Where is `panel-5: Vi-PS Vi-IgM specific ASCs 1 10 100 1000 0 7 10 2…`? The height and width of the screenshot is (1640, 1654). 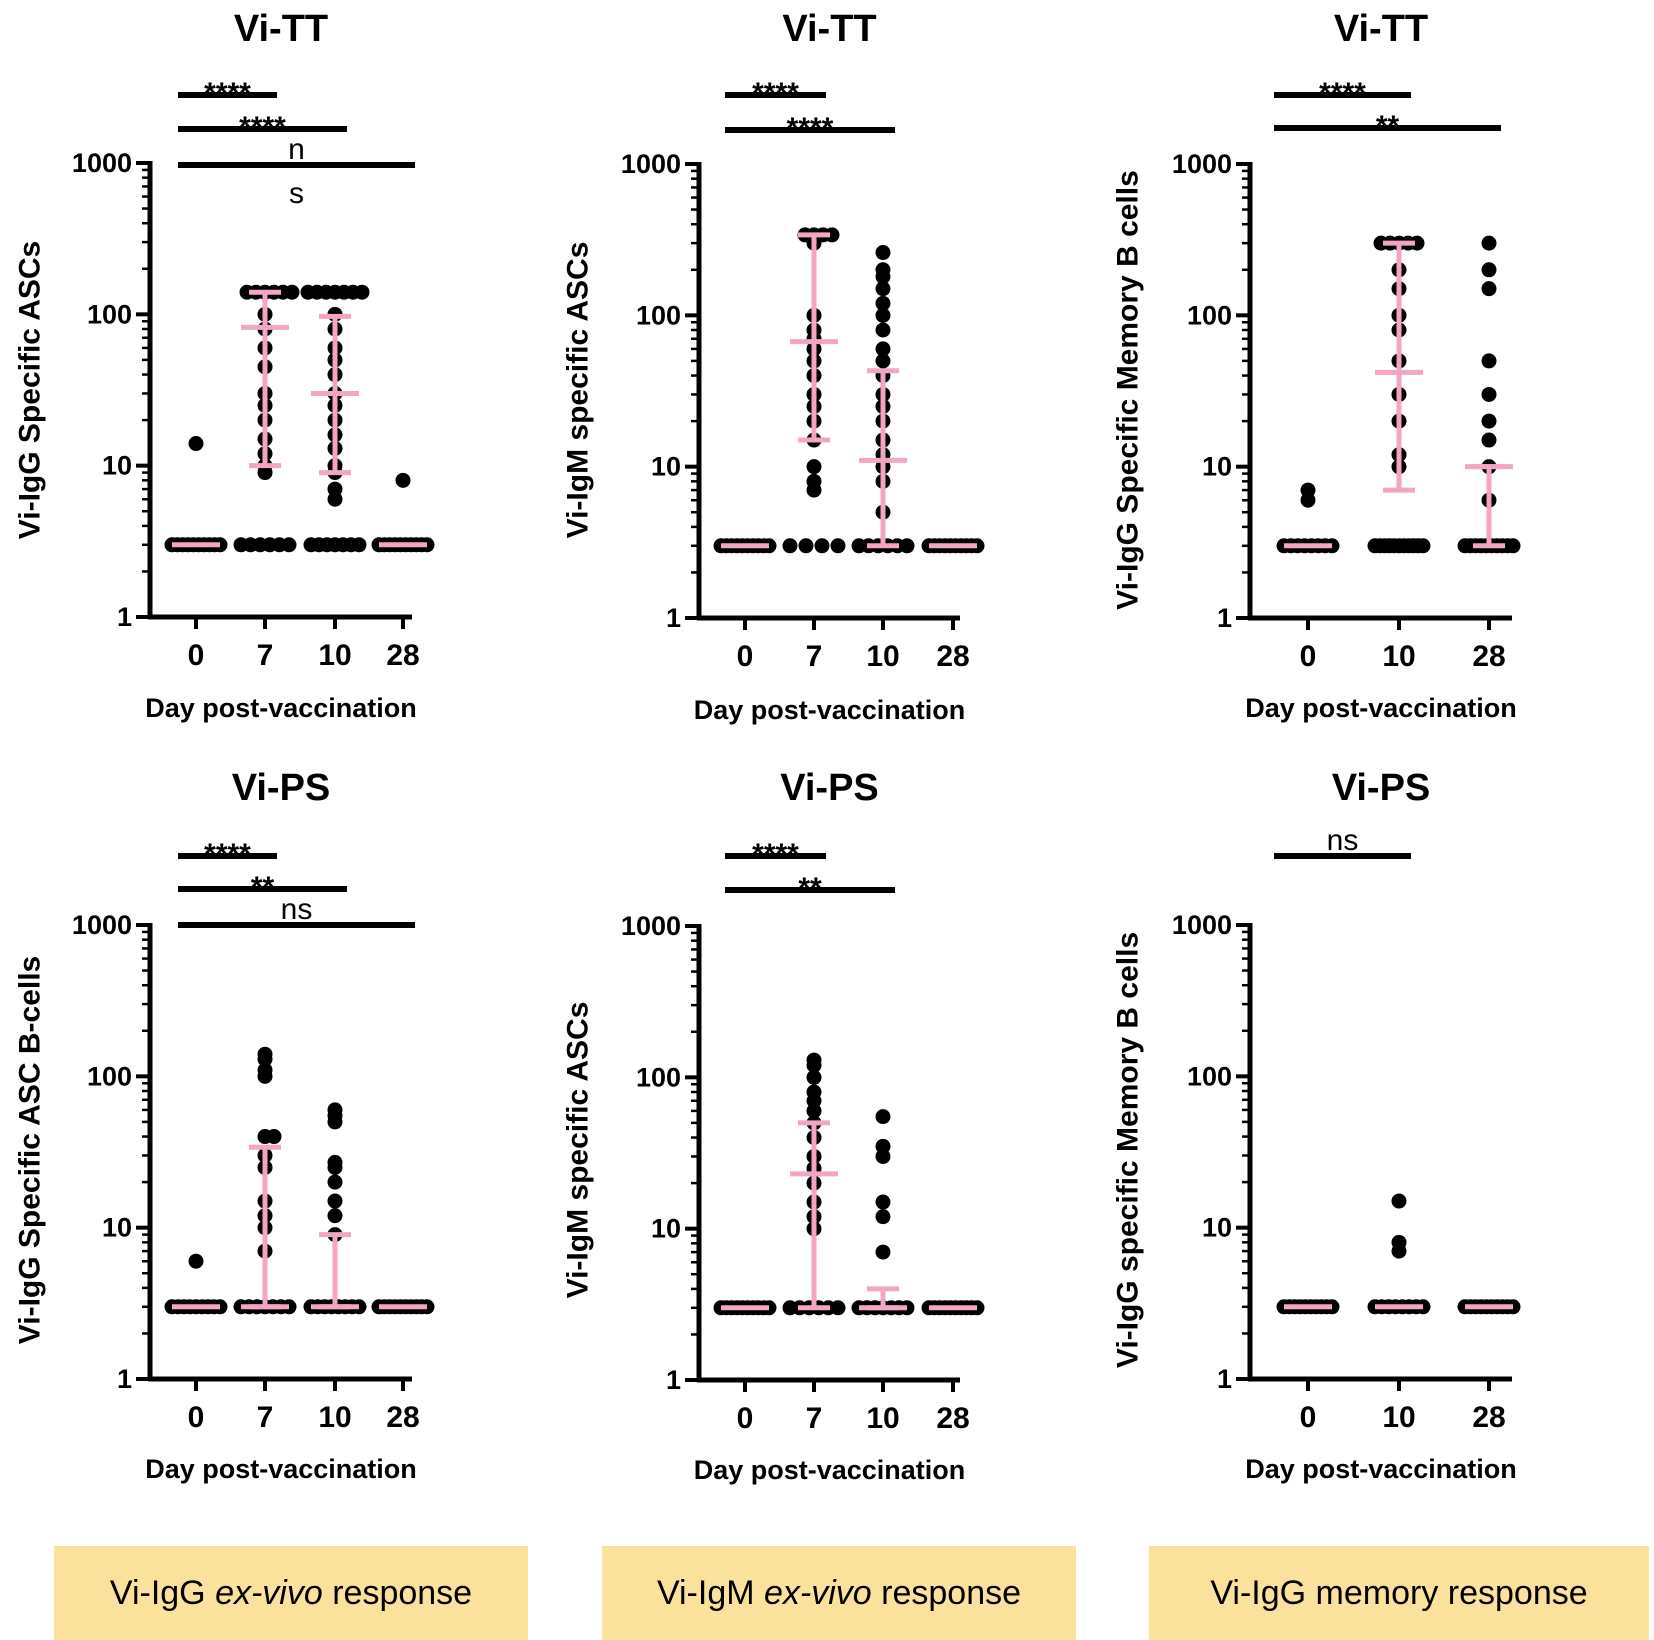
panel-5: Vi-PS Vi-IgM specific ASCs 1 10 100 1000 0 7 10 2… is located at coordinates (773, 1126).